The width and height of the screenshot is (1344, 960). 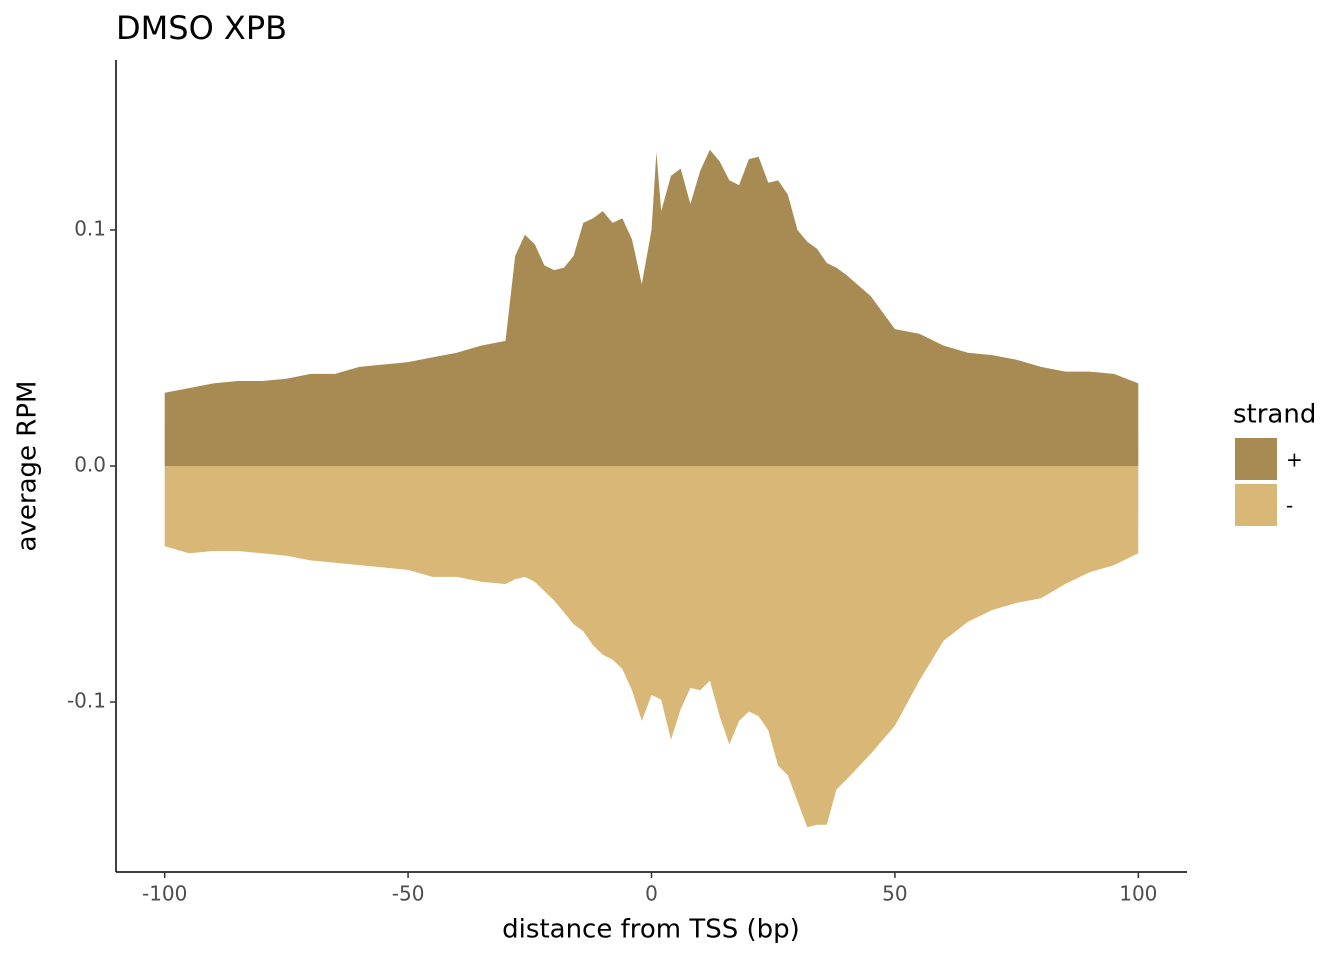 I want to click on y-tick-label: -0.1, so click(x=86, y=701).